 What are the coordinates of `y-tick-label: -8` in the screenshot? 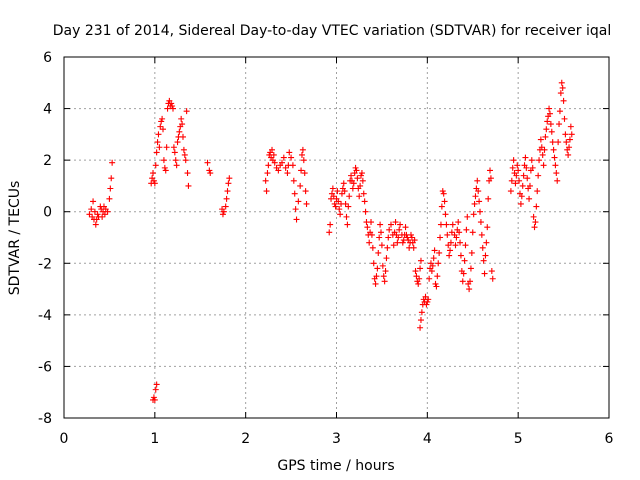 It's located at (45, 419).